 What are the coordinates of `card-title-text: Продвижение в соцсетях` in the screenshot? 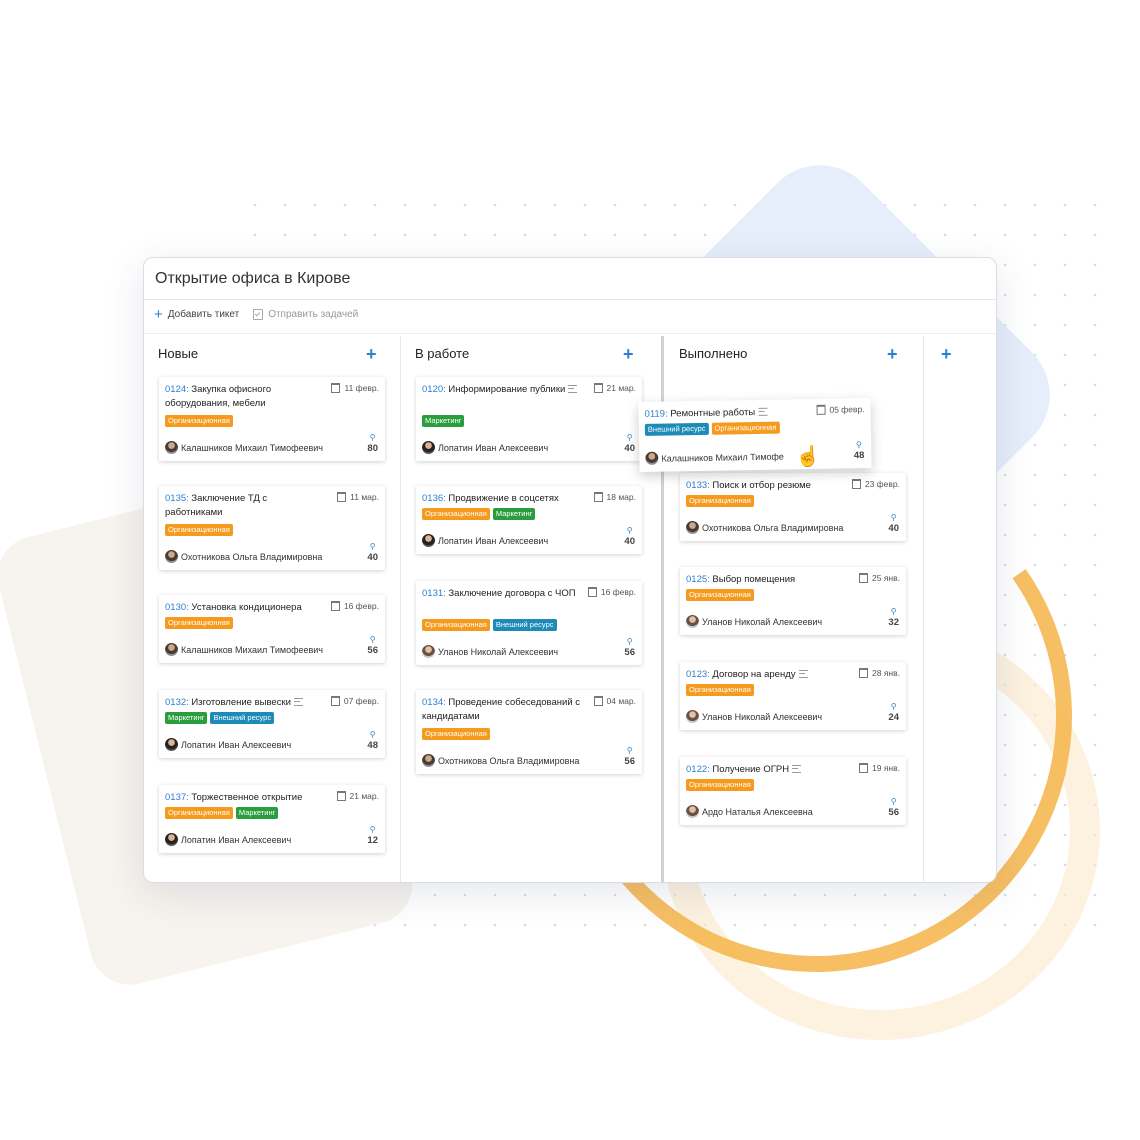 It's located at (503, 498).